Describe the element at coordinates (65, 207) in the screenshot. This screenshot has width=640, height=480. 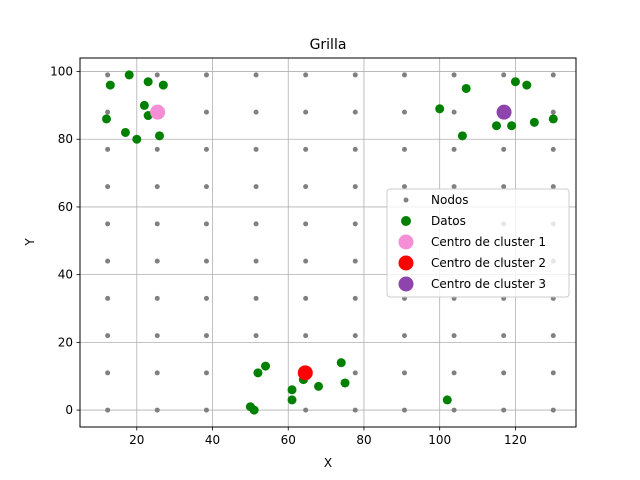
I see `y-tick-label: 60` at that location.